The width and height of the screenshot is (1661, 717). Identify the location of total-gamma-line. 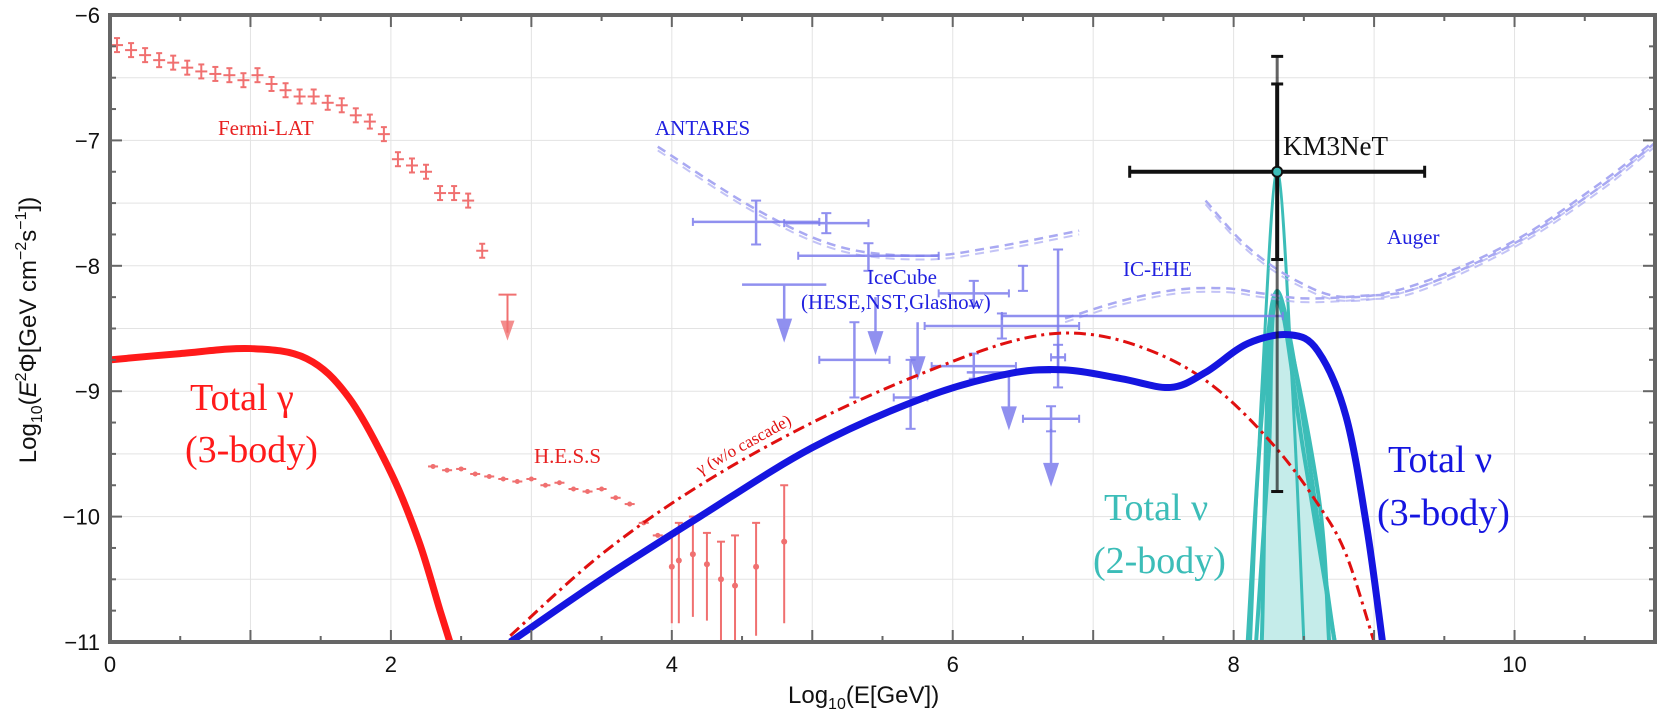
(282, 493).